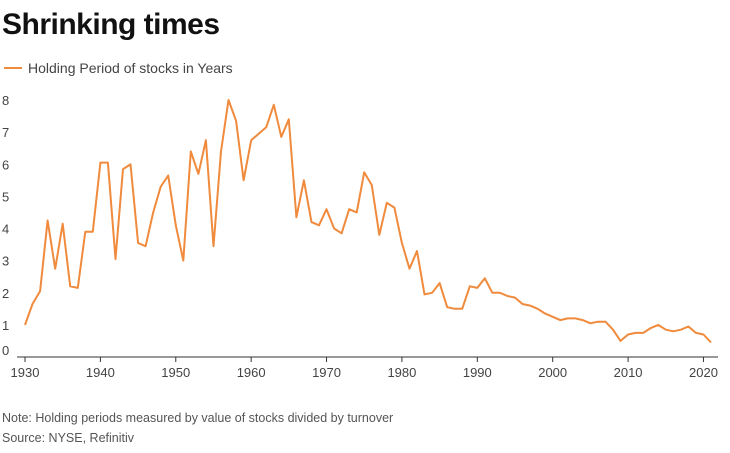 The width and height of the screenshot is (730, 453). I want to click on y-axis-ticks: 0 1 2 3 4 5 6 7 8, so click(5, 225).